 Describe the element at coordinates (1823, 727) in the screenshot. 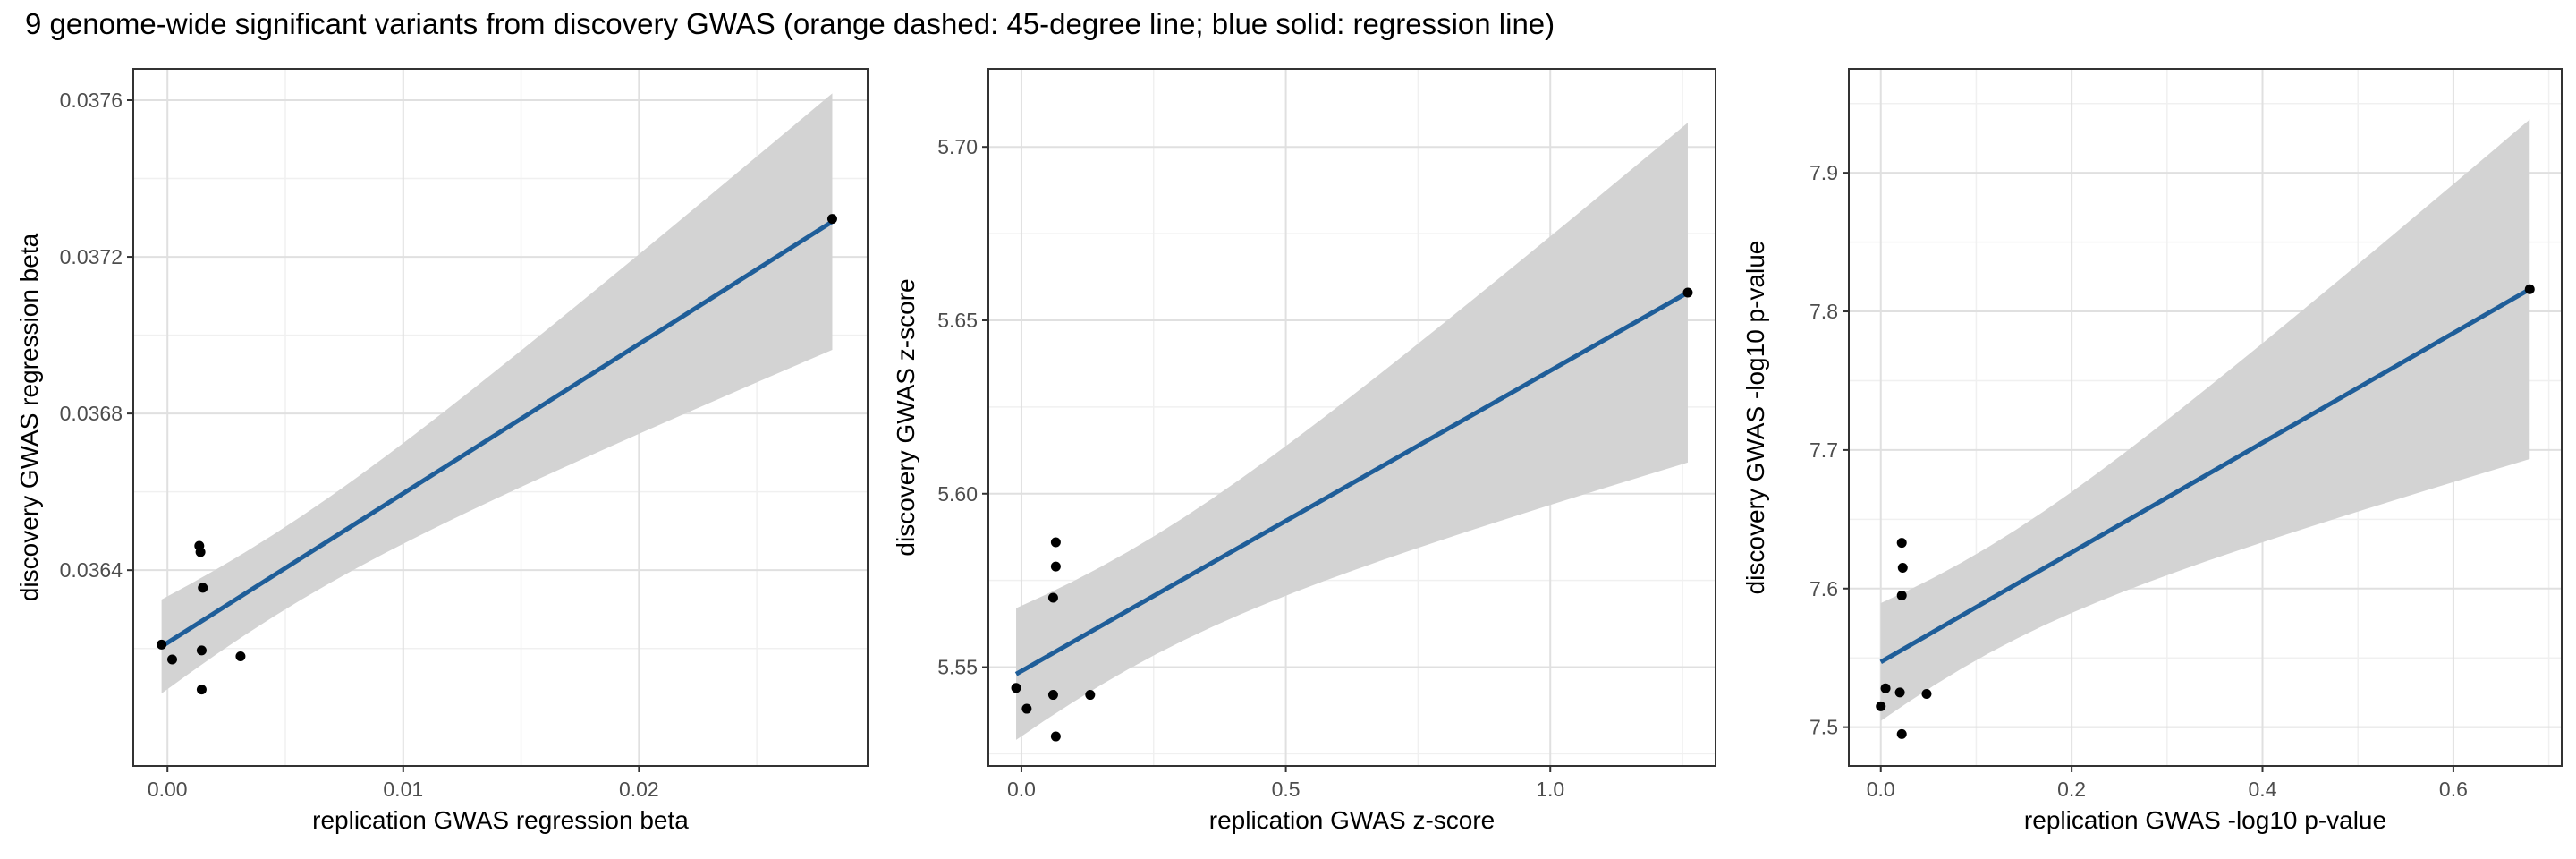

I see `y-tick-label: 7.5` at that location.